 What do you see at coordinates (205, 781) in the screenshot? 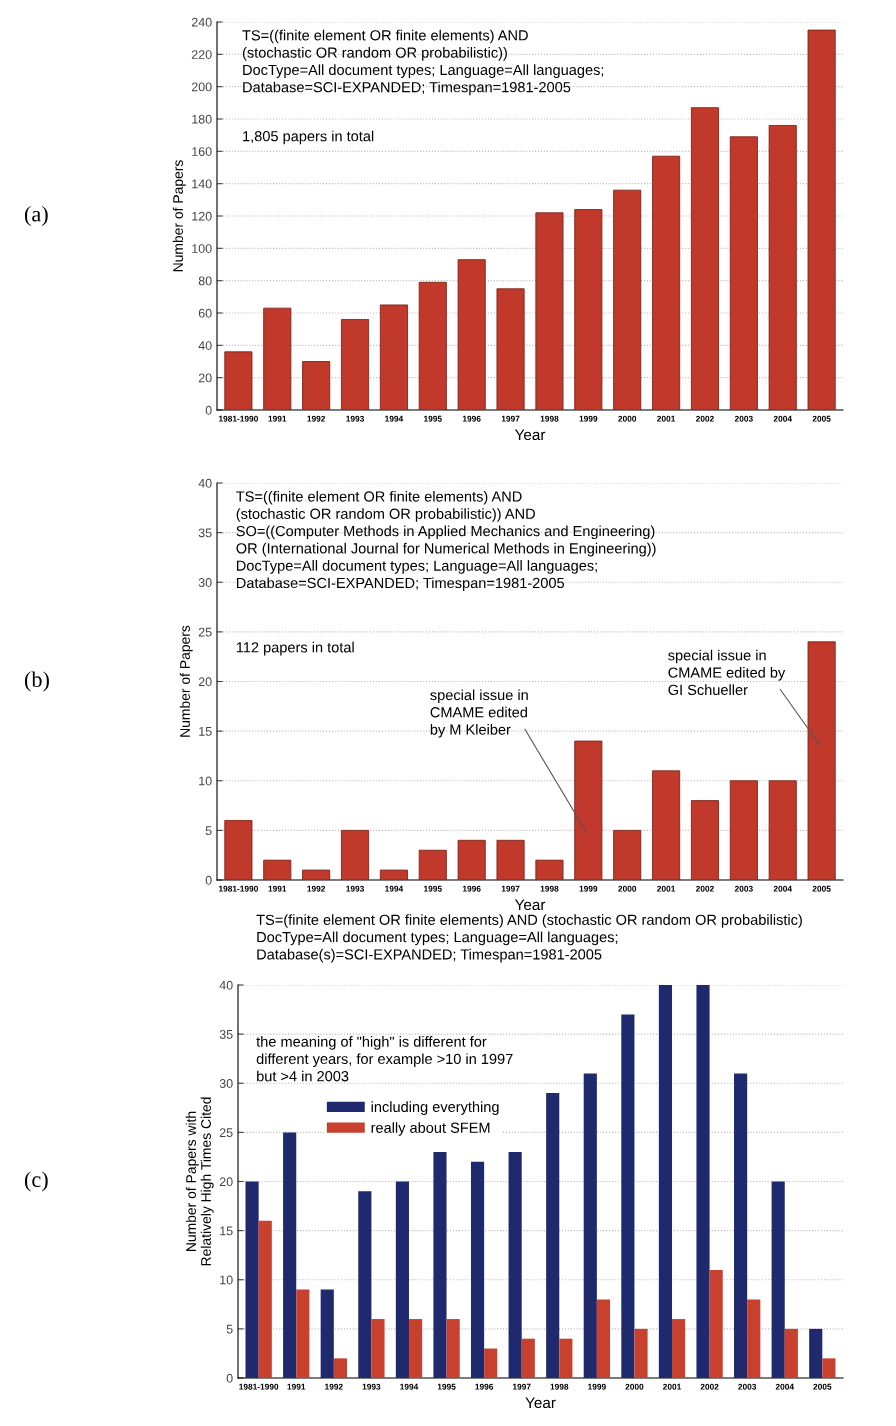
I see `y-tick-label: 10` at bounding box center [205, 781].